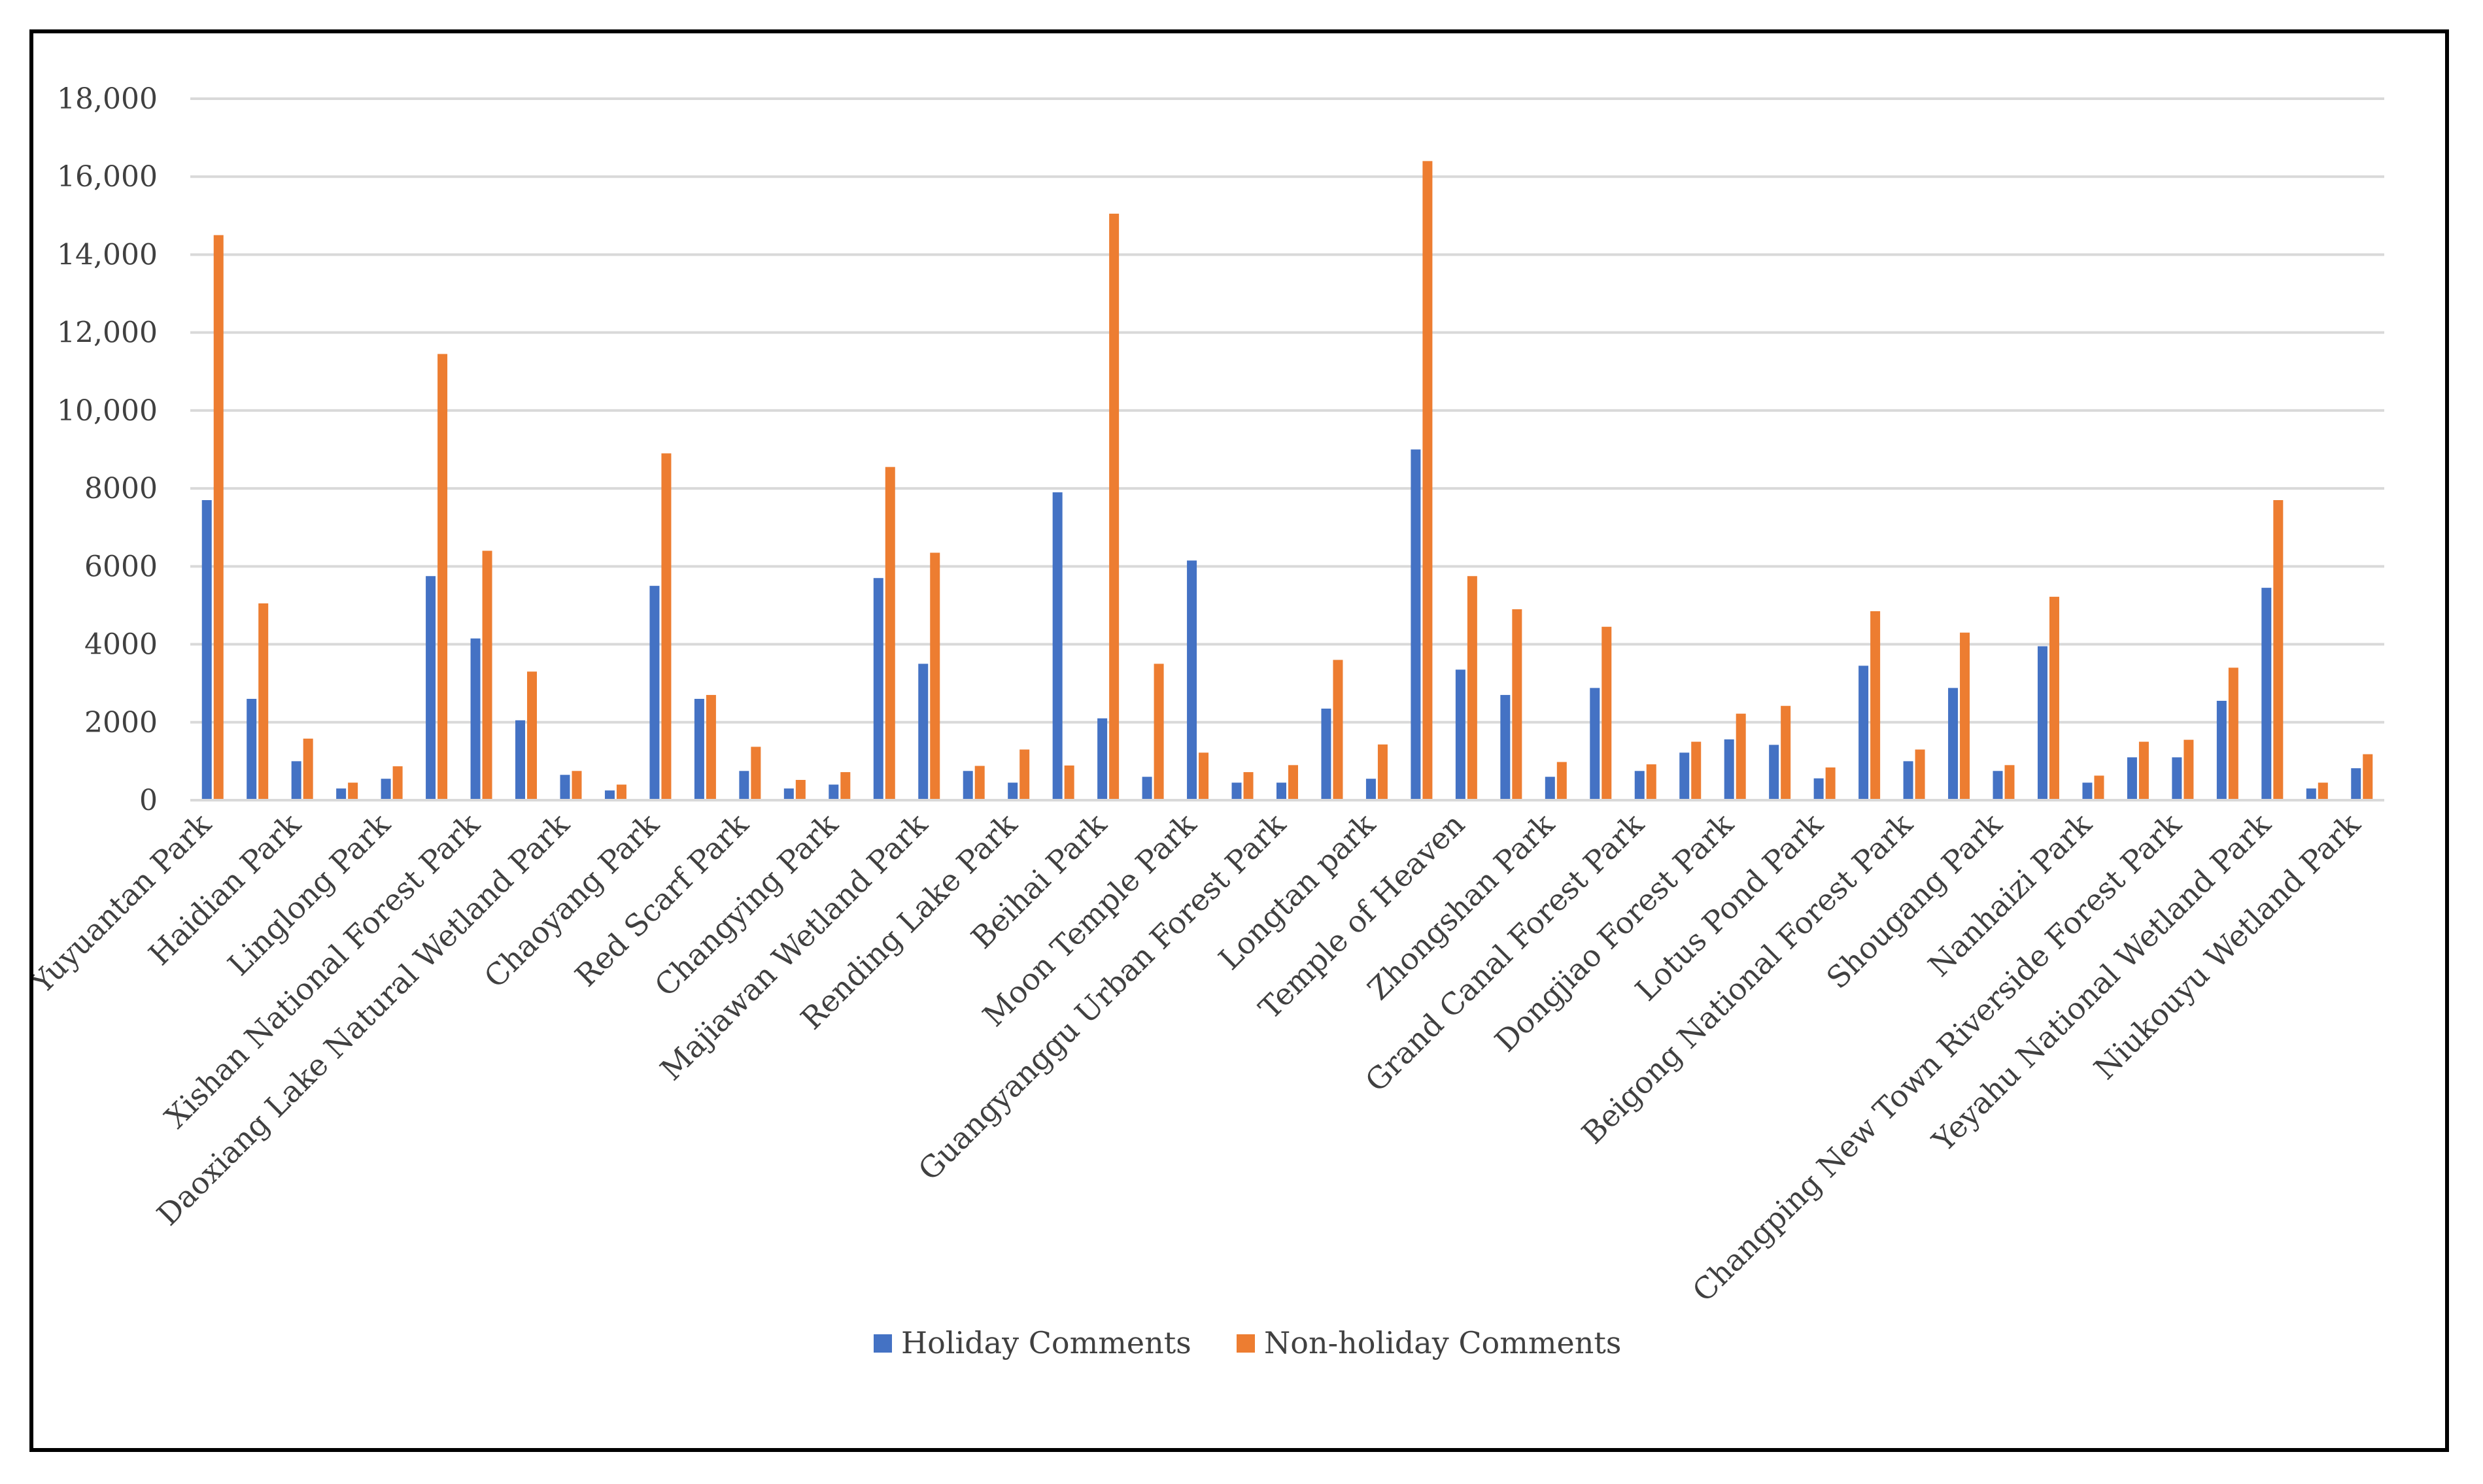 This screenshot has height=1484, width=2483. I want to click on y-tick-label: 6000, so click(121, 566).